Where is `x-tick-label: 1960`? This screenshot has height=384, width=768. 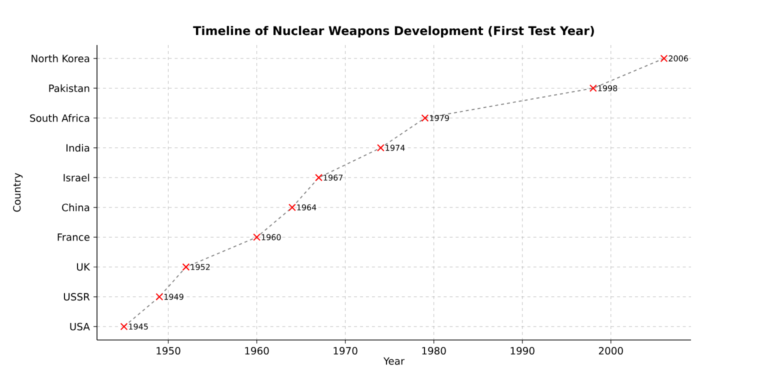
x-tick-label: 1960 is located at coordinates (257, 351).